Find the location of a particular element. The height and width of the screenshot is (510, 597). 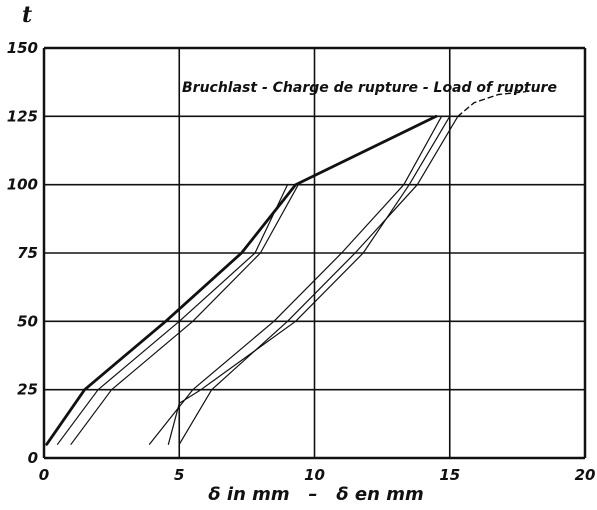

y-tick-label: 0 is located at coordinates (33, 458).